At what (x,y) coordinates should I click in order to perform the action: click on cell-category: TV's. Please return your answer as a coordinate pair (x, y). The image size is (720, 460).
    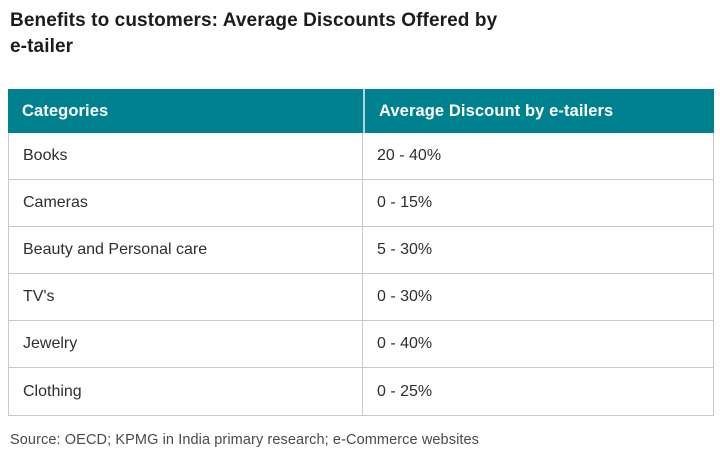
    Looking at the image, I should click on (186, 297).